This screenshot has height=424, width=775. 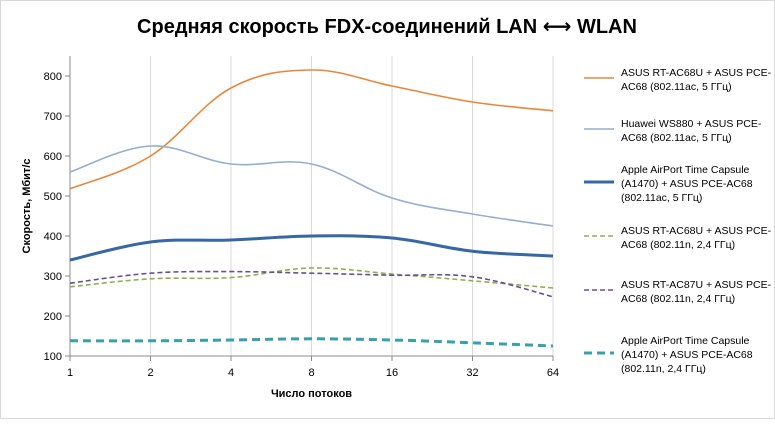 I want to click on y-tick-label: 800, so click(x=53, y=77).